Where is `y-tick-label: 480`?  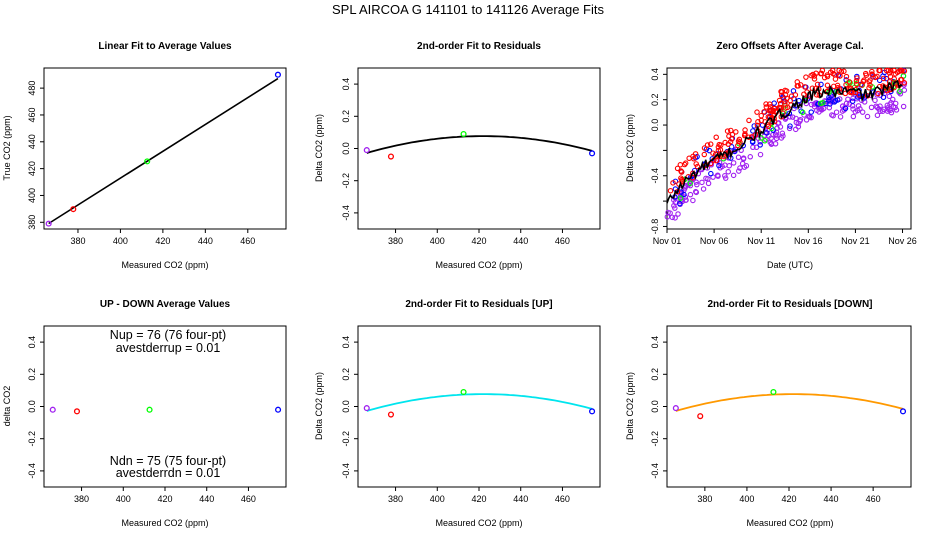
y-tick-label: 480 is located at coordinates (32, 88).